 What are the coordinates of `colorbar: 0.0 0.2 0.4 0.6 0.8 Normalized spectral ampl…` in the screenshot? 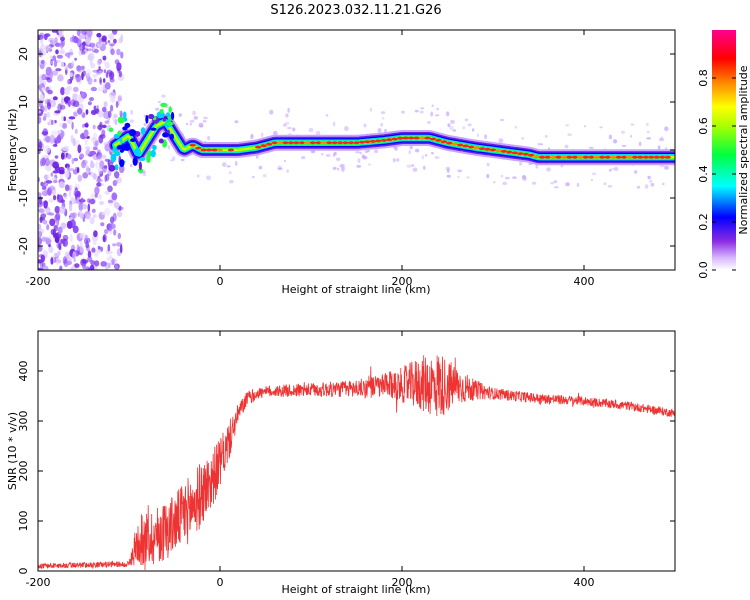 It's located at (723, 154).